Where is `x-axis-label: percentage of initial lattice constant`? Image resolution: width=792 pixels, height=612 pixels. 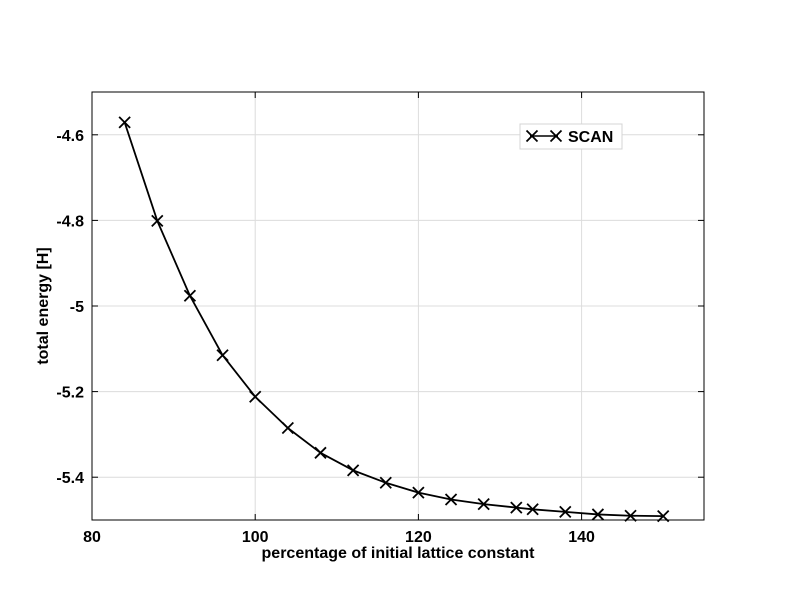
x-axis-label: percentage of initial lattice constant is located at coordinates (399, 553).